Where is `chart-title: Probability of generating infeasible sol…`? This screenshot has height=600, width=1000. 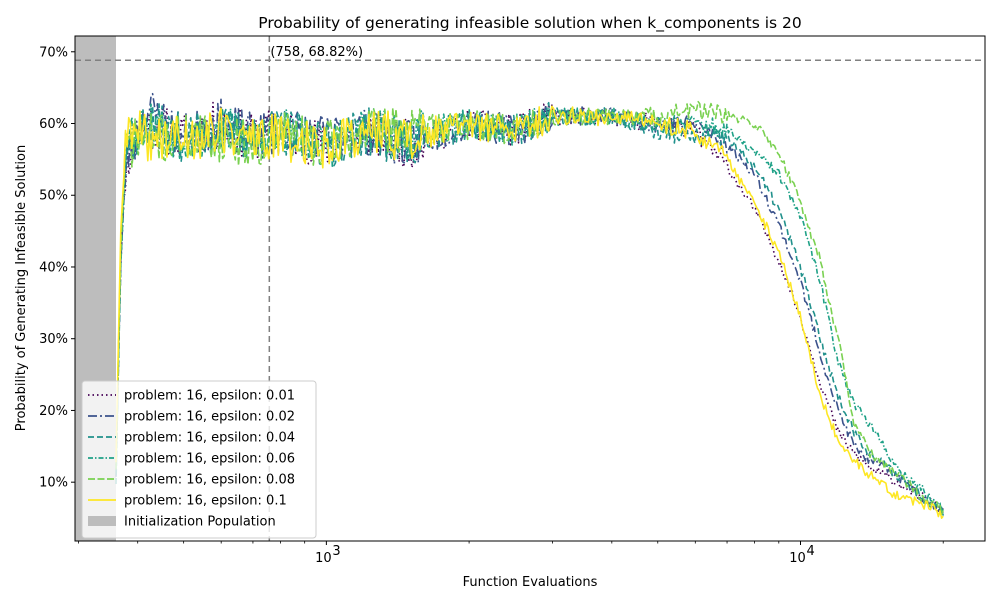
chart-title: Probability of generating infeasible sol… is located at coordinates (529, 23).